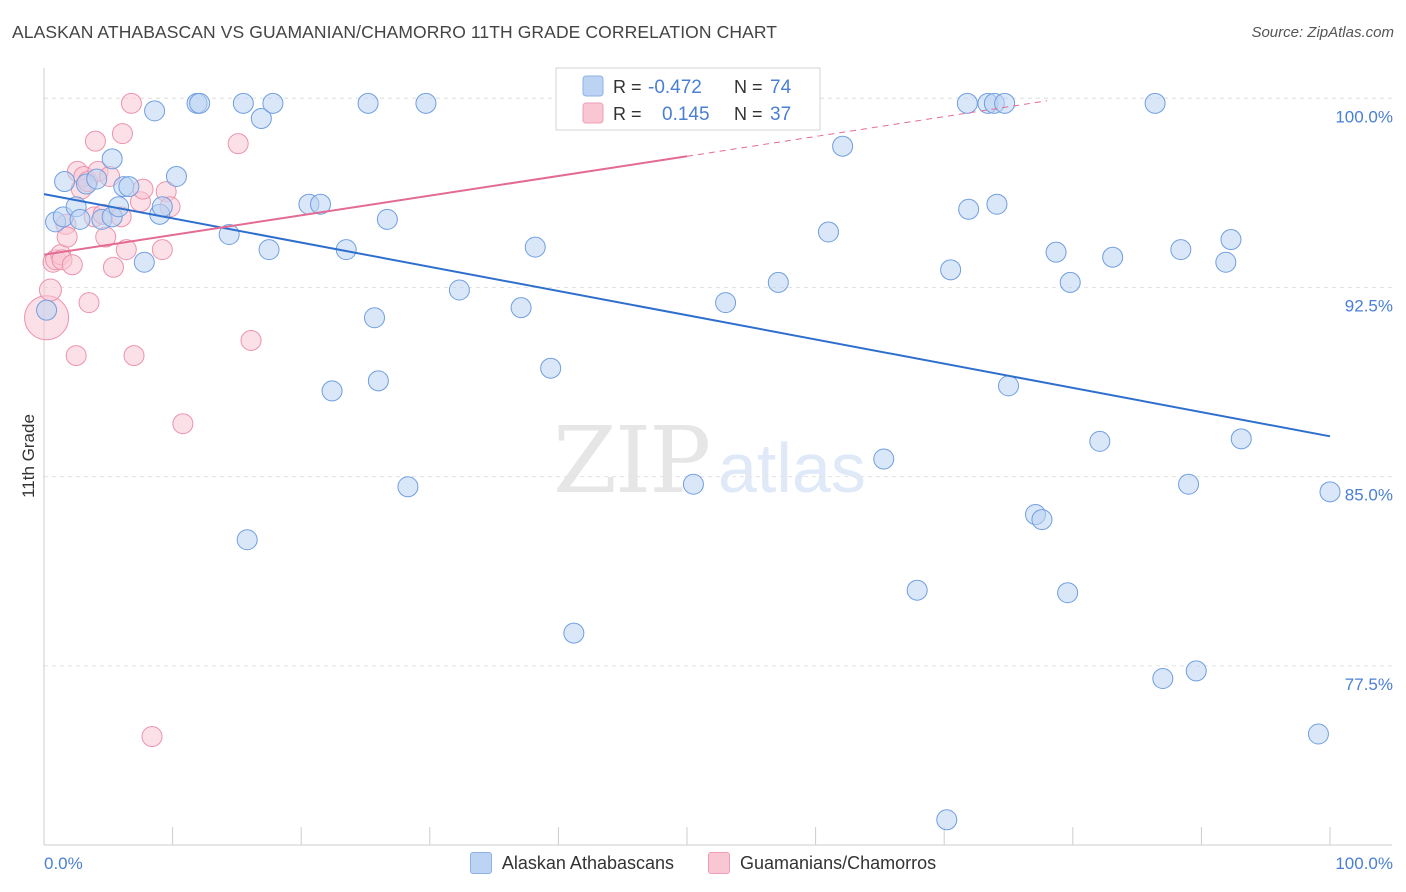 The width and height of the screenshot is (1406, 892). What do you see at coordinates (1364, 400) in the screenshot?
I see `y-tick-labels: 77.5% 85.0% 92.5% 100.0%` at bounding box center [1364, 400].